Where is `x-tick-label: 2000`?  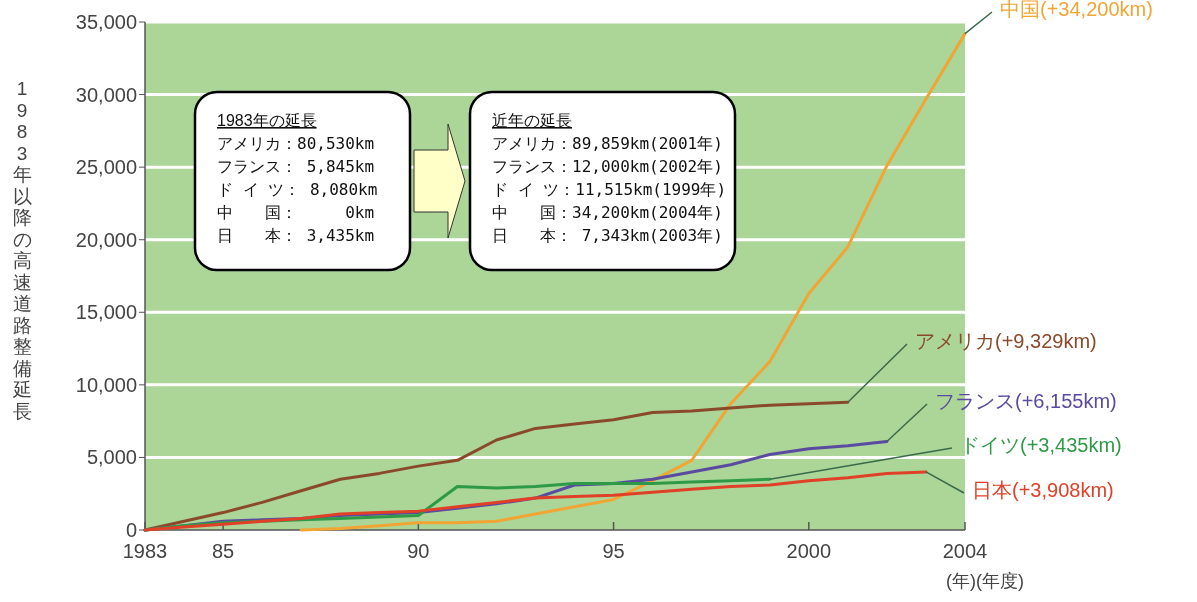 x-tick-label: 2000 is located at coordinates (809, 551).